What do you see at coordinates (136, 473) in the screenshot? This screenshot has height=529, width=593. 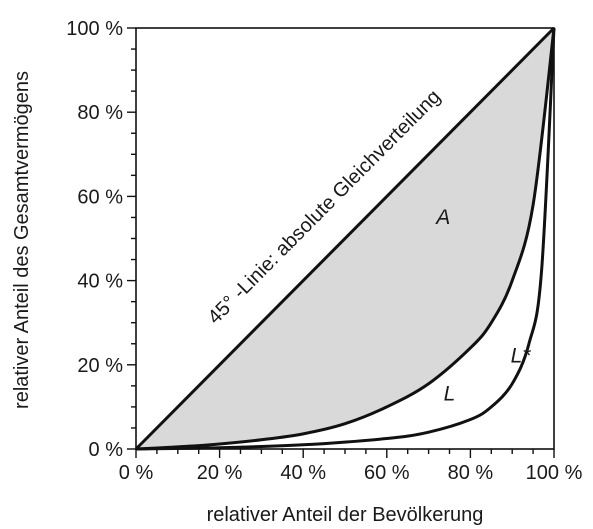 I see `x-tick-label: 0 %` at bounding box center [136, 473].